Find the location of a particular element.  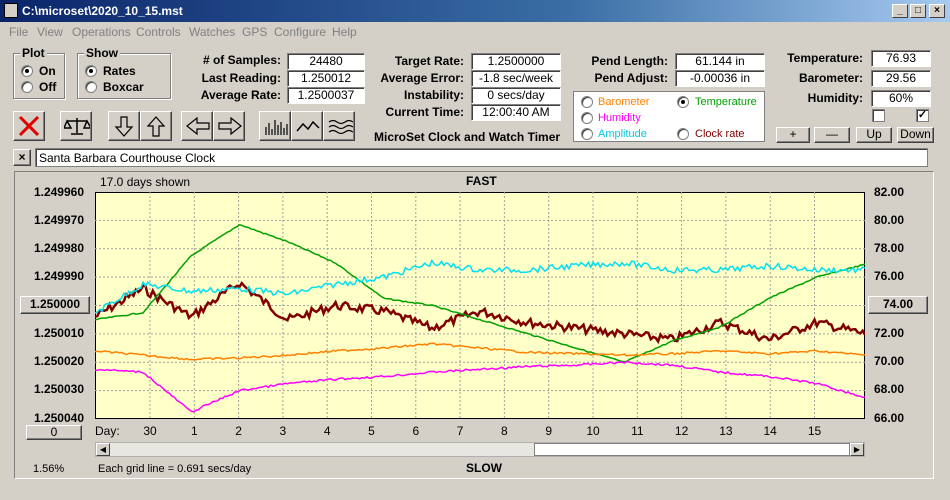

menu-watches: Watches is located at coordinates (212, 32).